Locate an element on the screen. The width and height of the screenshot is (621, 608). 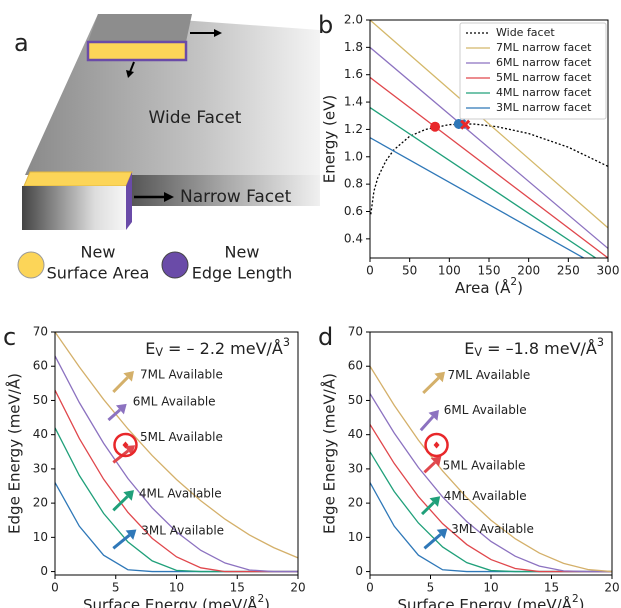
wide-facet-label: Wide Facet is located at coordinates (195, 118).